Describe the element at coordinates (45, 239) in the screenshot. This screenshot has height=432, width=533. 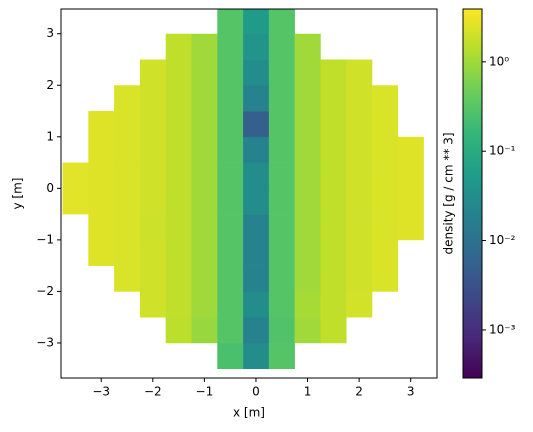
I see `y-tick-label: −1` at that location.